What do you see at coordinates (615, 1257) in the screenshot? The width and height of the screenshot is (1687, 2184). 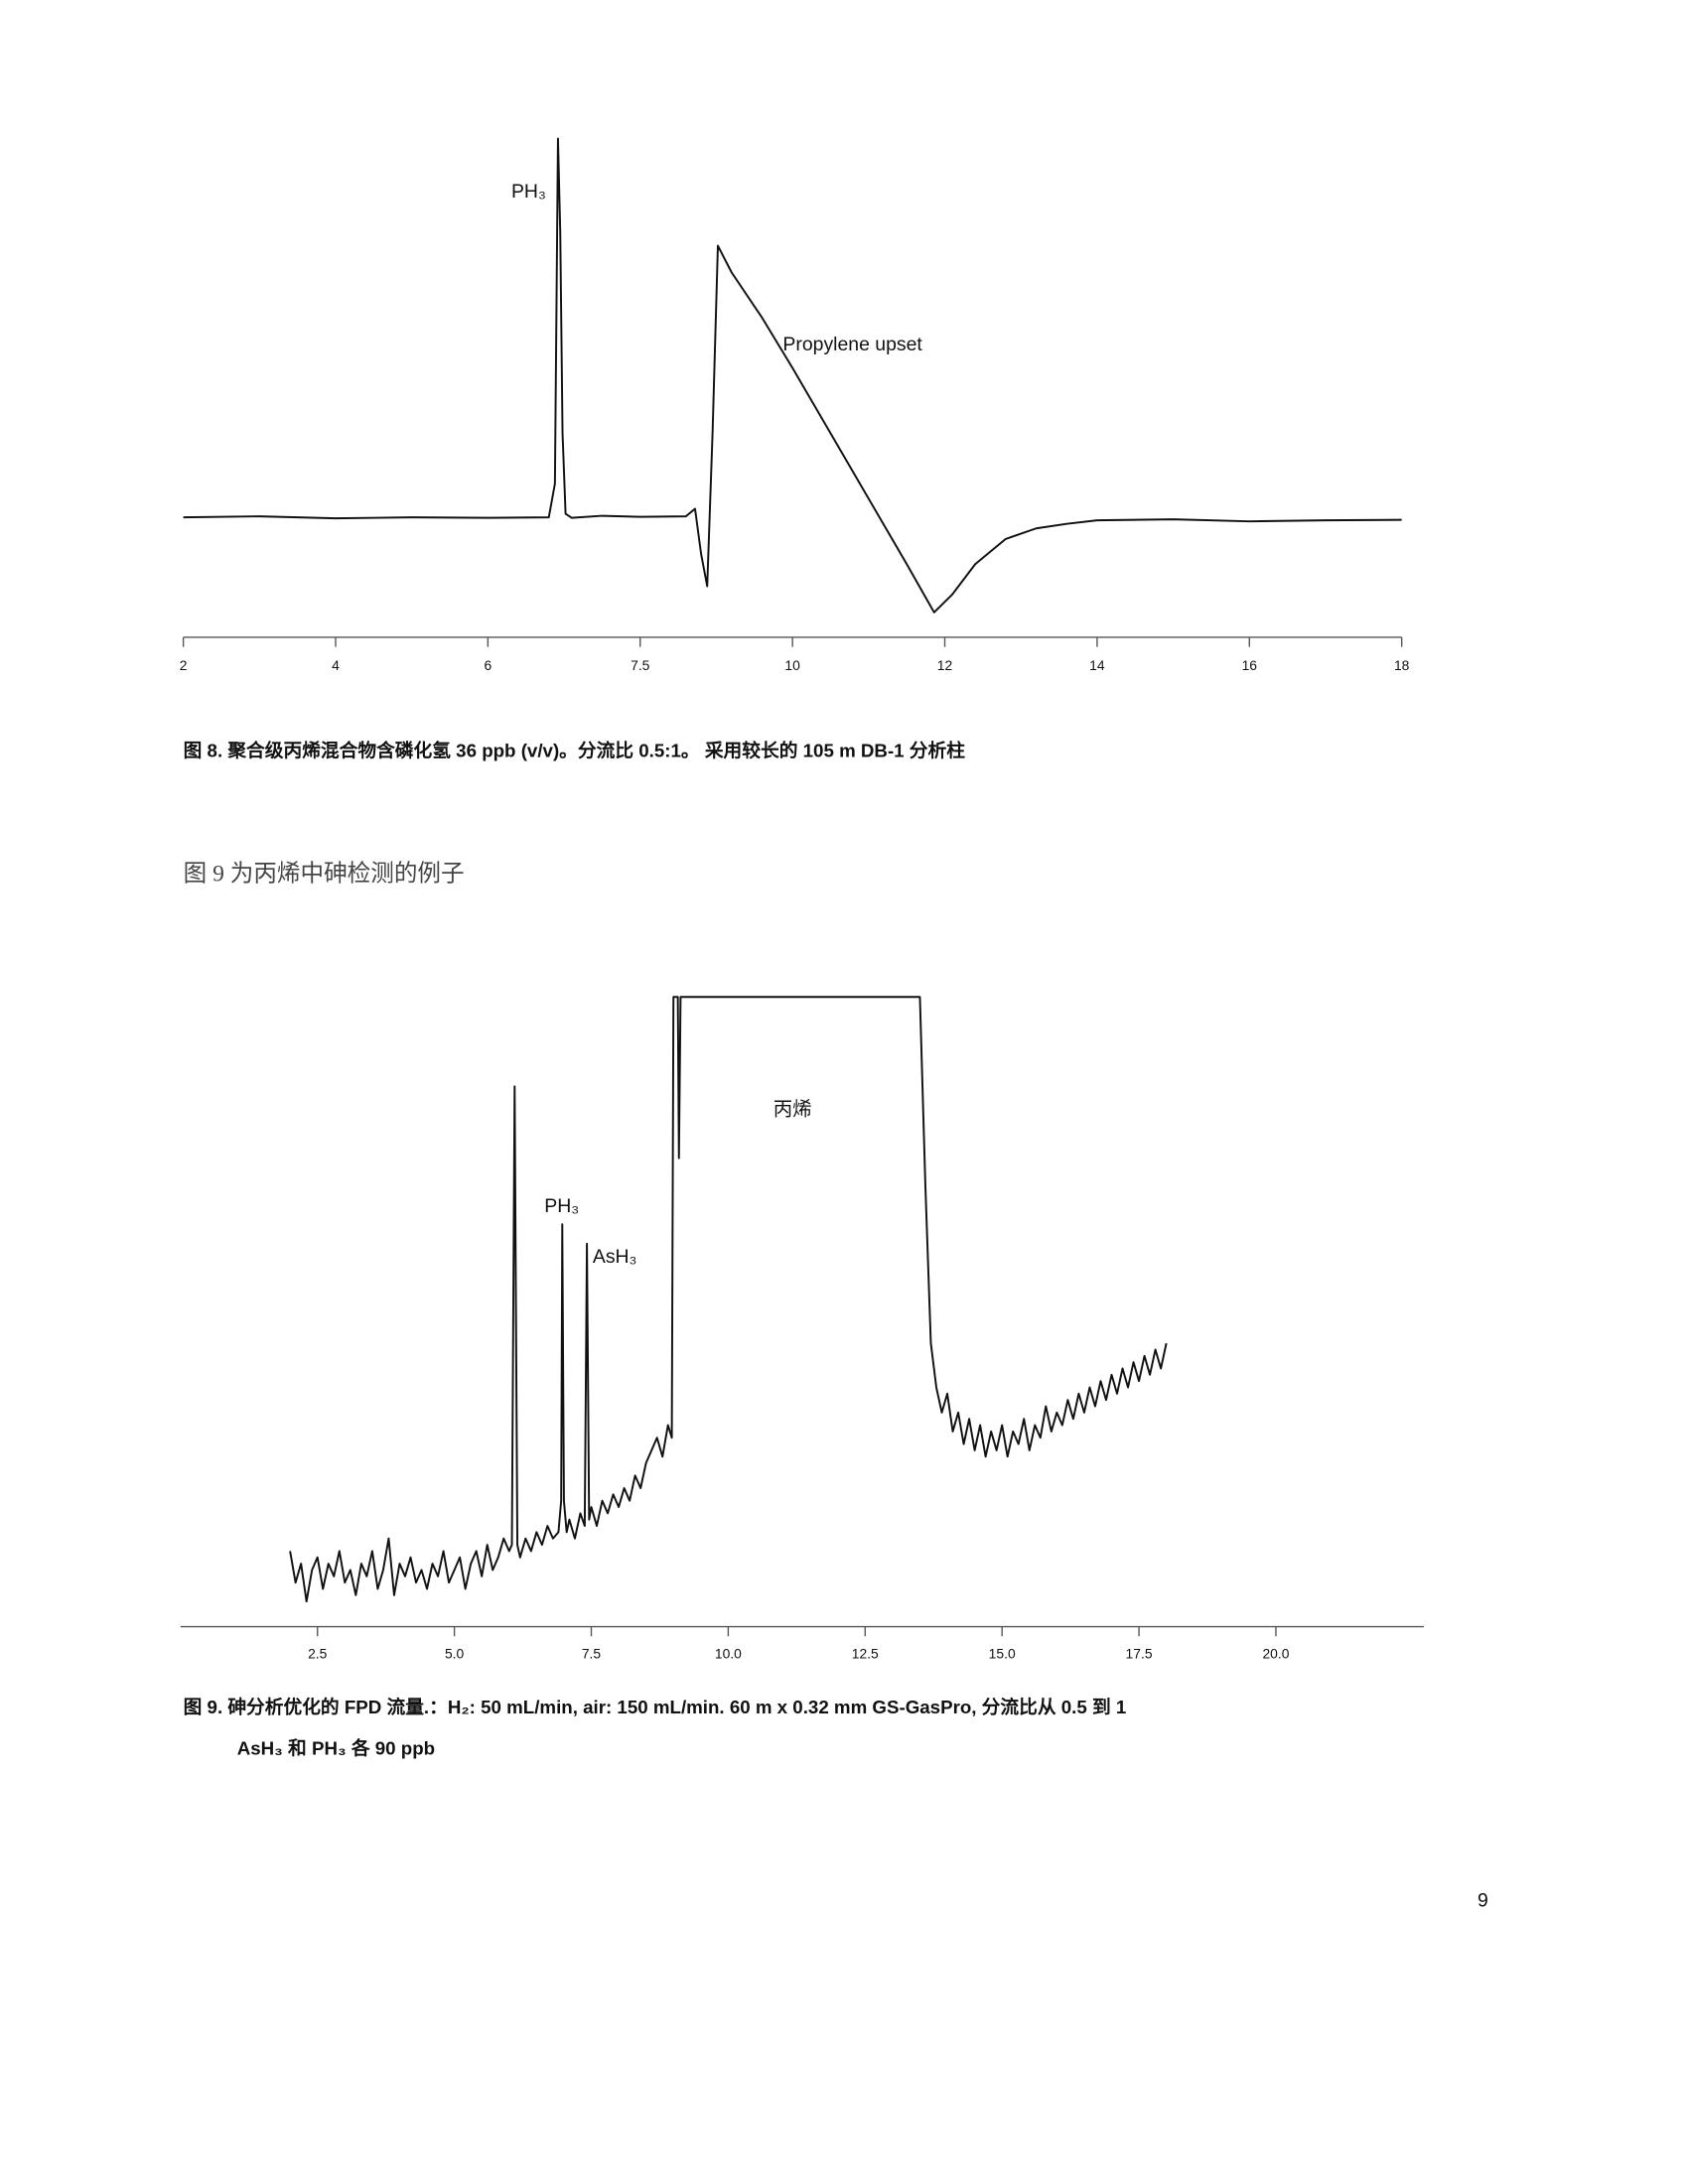 I see `annotation: AsH₃` at bounding box center [615, 1257].